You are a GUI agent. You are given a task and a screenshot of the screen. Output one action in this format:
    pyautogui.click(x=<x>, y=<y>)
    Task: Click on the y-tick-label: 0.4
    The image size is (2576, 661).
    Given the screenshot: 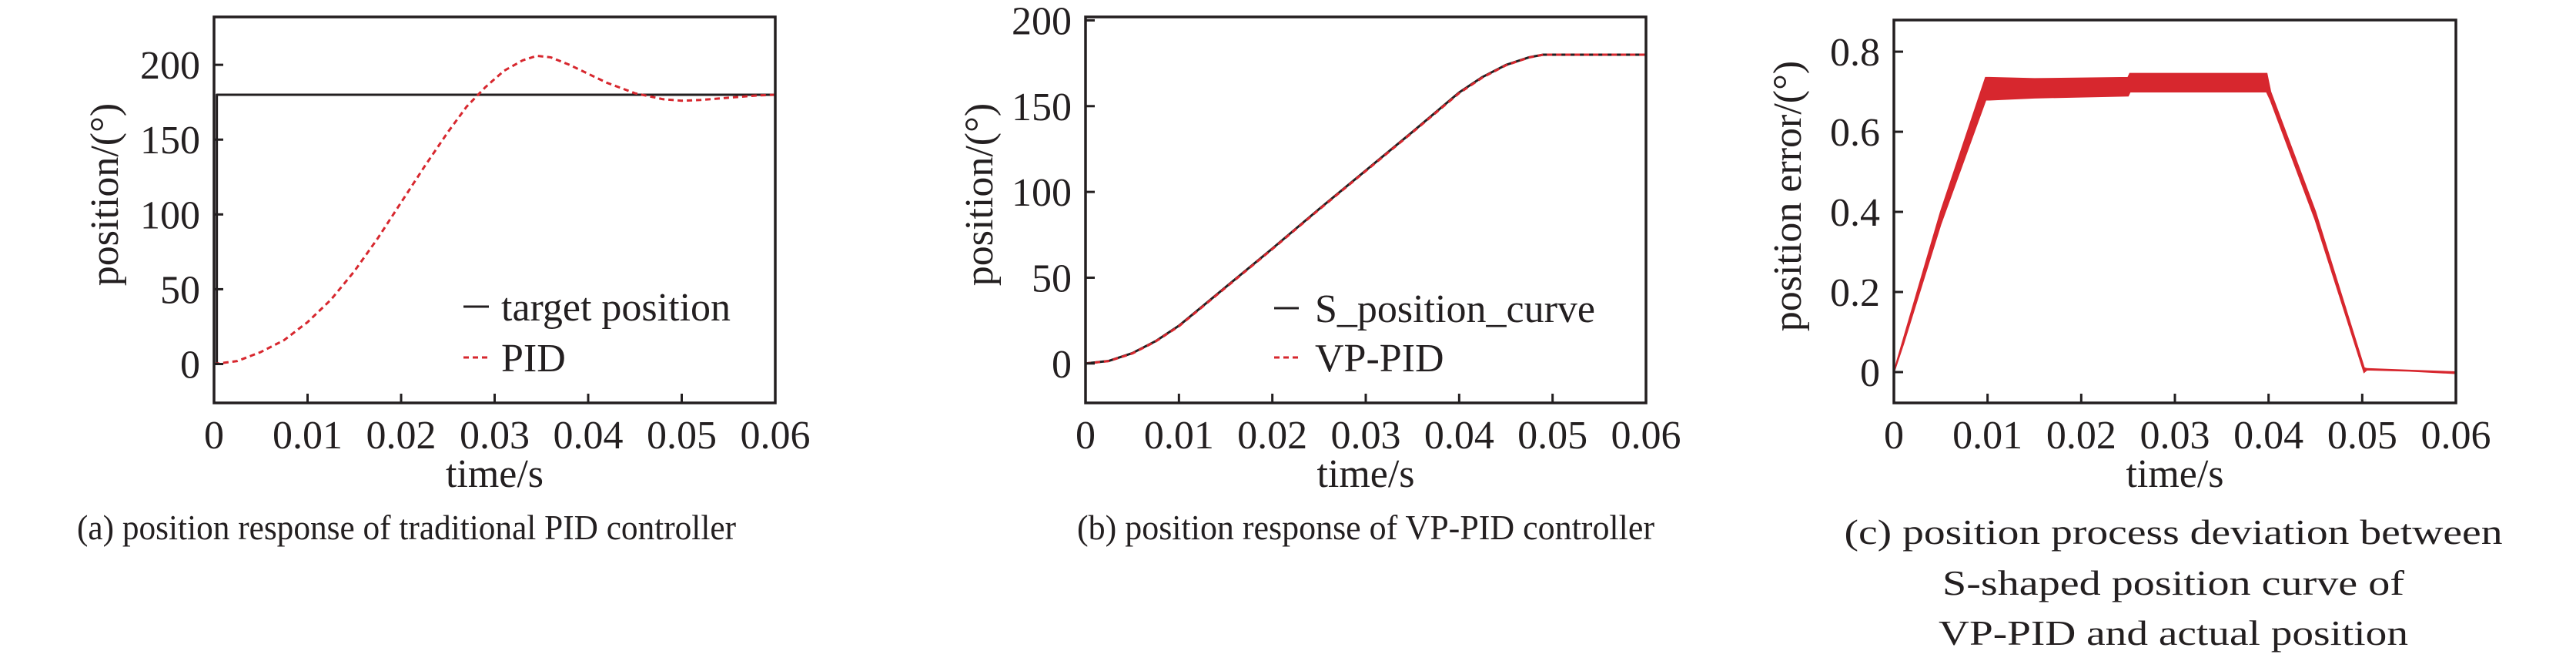 What is the action you would take?
    pyautogui.click(x=1855, y=213)
    